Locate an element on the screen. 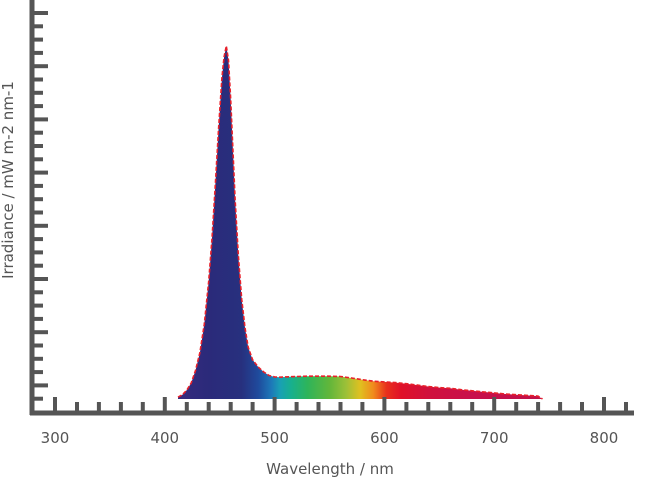 The width and height of the screenshot is (655, 480). x-axis-ticks is located at coordinates (340, 405).